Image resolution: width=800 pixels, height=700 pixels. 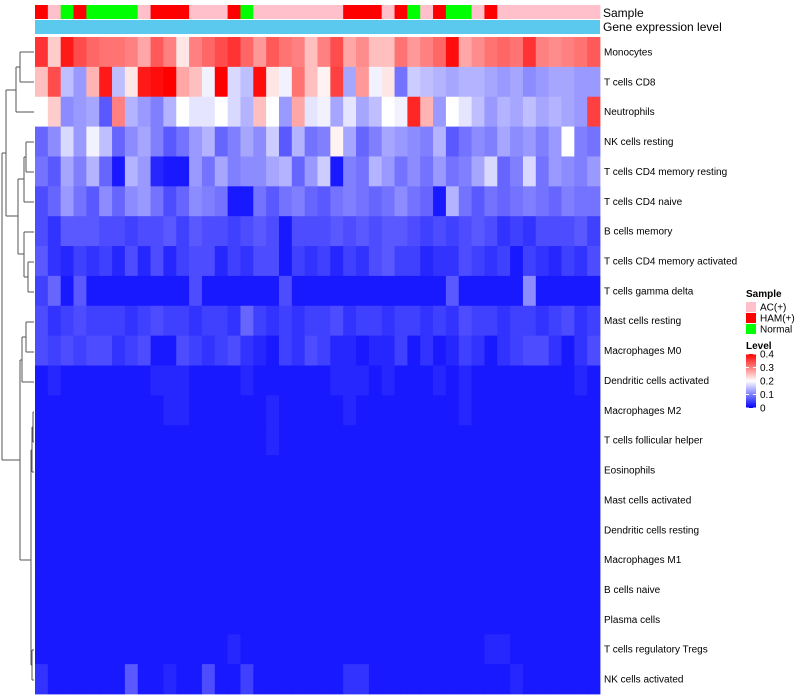 I want to click on row-label: Macrophages M2, so click(x=643, y=411).